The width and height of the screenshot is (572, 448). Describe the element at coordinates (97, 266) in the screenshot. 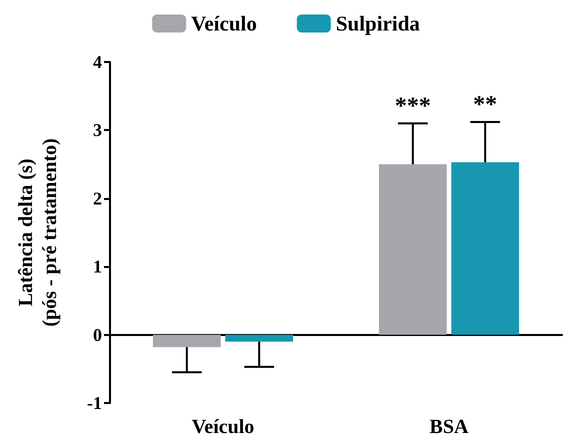

I see `y-tick-label: 1` at that location.